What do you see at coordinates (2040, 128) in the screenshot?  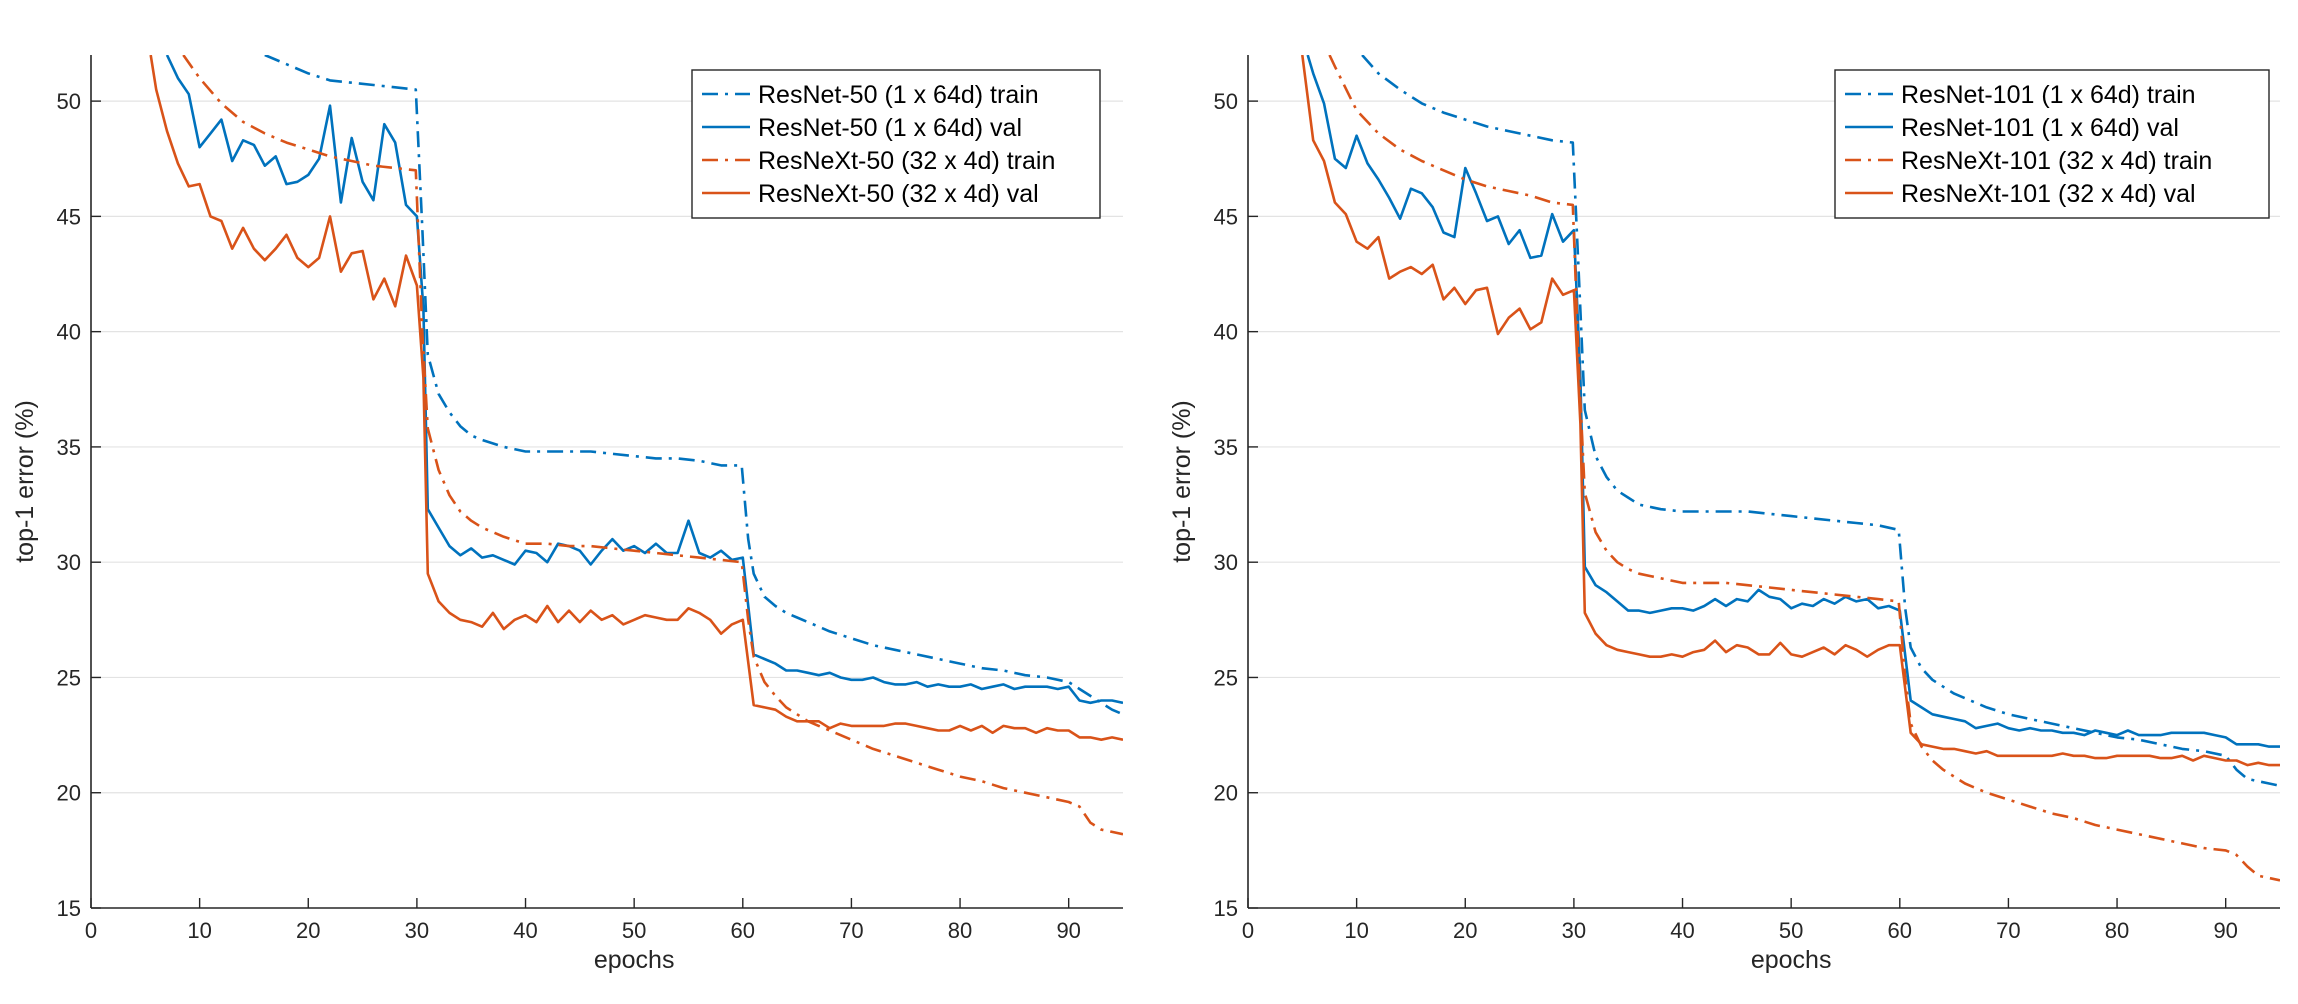 I see `legend-label: ResNet-101 (1 x 64d) val` at bounding box center [2040, 128].